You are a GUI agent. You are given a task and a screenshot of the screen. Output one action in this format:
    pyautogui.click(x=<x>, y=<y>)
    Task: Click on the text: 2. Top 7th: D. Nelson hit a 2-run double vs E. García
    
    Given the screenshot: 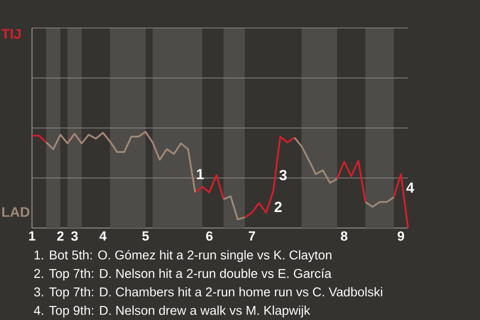 What is the action you would take?
    pyautogui.click(x=183, y=274)
    